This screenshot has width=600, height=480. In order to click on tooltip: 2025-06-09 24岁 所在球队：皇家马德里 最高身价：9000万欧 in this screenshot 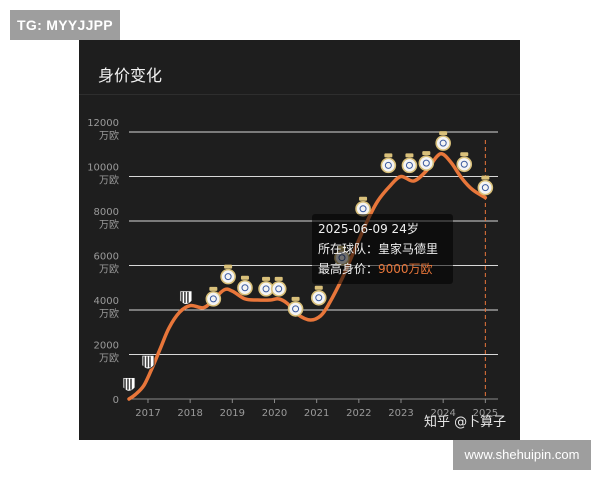, I will do `click(382, 249)`.